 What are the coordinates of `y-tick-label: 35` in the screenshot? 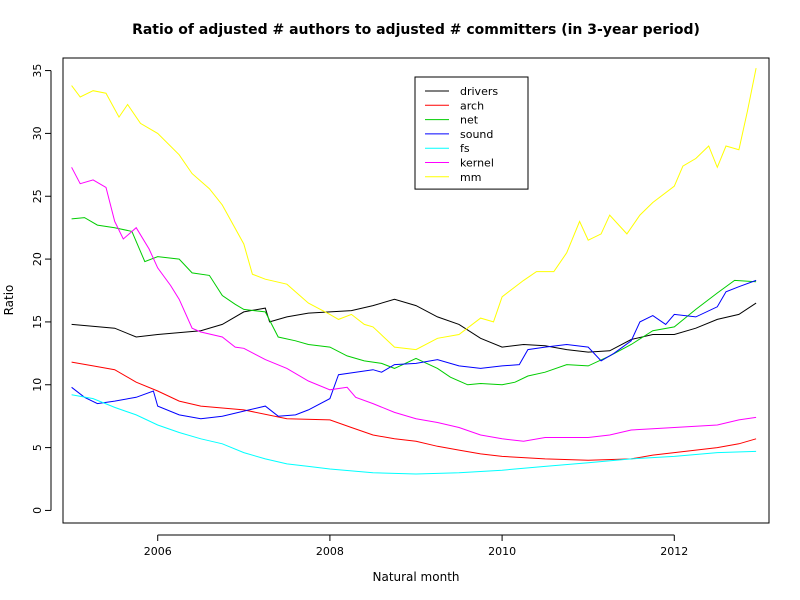 It's located at (37, 71).